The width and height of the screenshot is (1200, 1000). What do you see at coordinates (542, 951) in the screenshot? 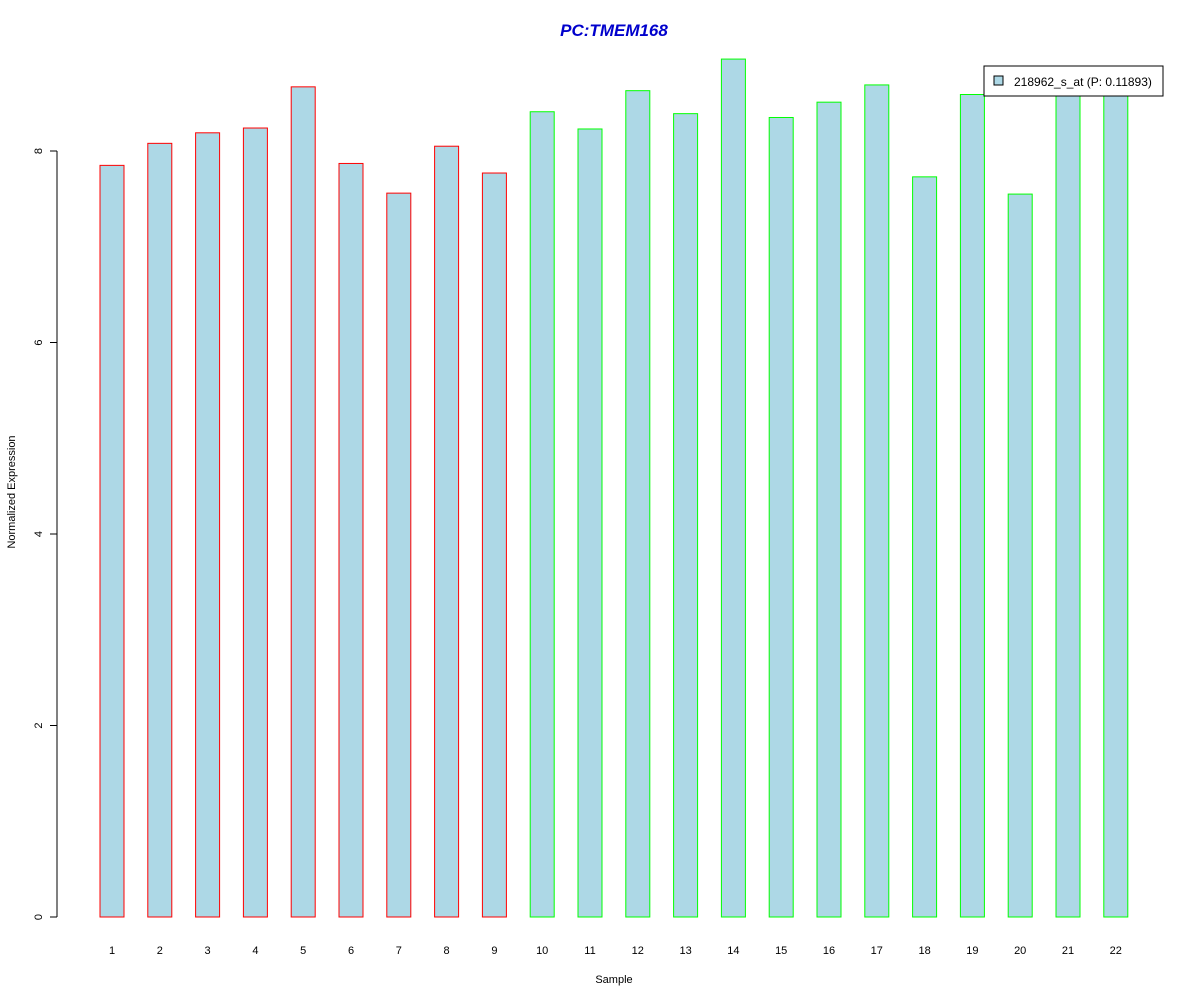
I see `x-tick-label: 10` at bounding box center [542, 951].